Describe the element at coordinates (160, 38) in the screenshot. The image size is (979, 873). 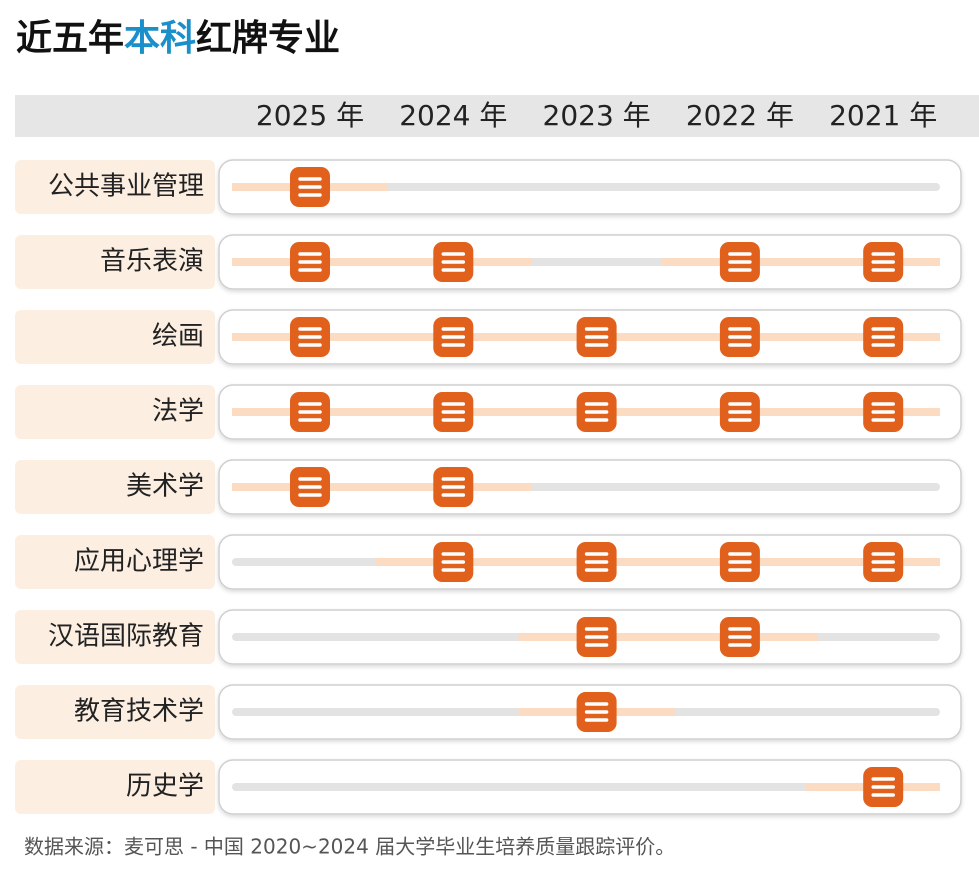
I see `title-highlight: 本科` at that location.